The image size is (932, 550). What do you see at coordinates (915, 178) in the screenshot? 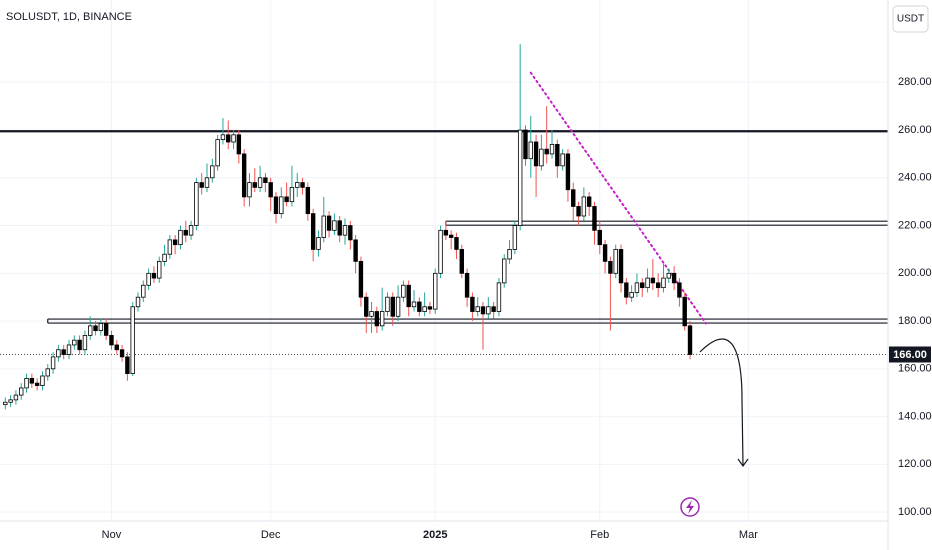
I see `y-tick-label: 240.00` at bounding box center [915, 178].